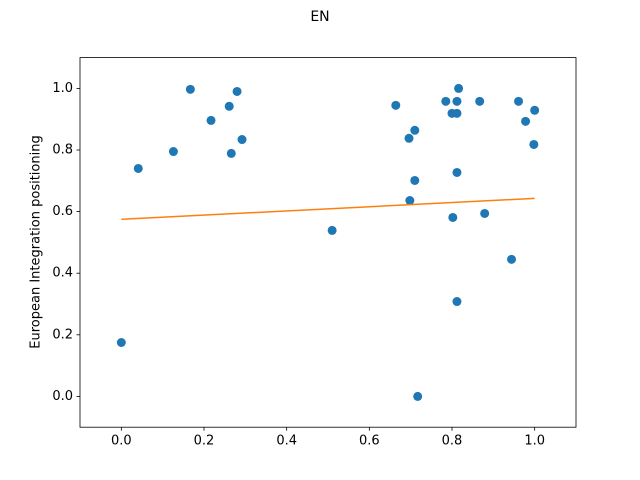 The image size is (640, 480). I want to click on y-tick-label: 1.0, so click(62, 88).